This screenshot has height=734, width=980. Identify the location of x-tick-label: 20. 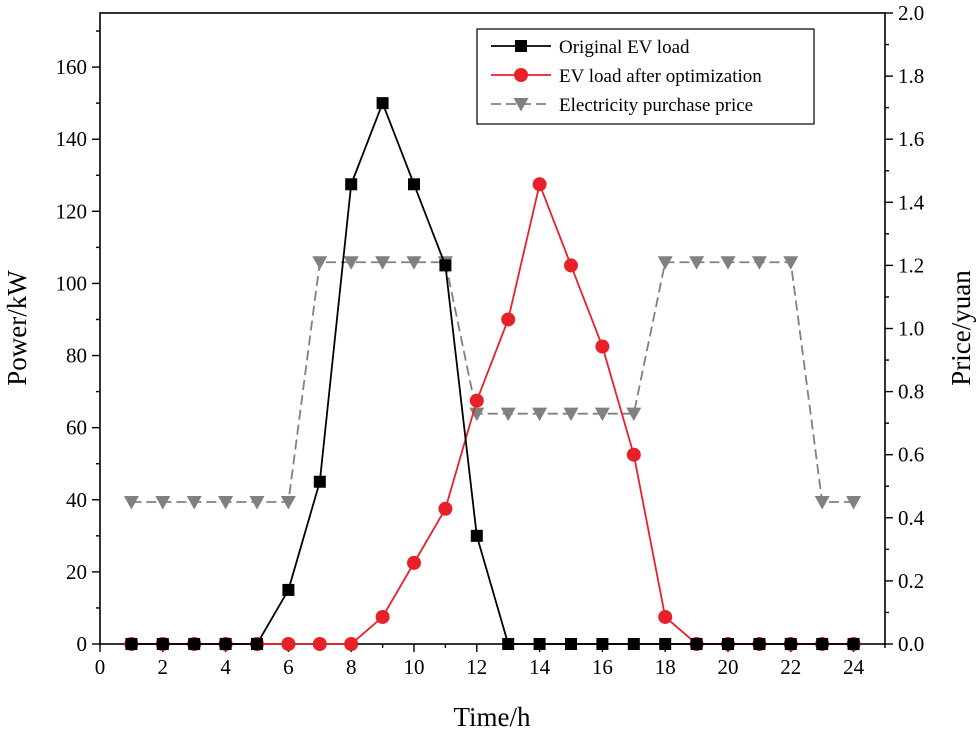
(728, 667).